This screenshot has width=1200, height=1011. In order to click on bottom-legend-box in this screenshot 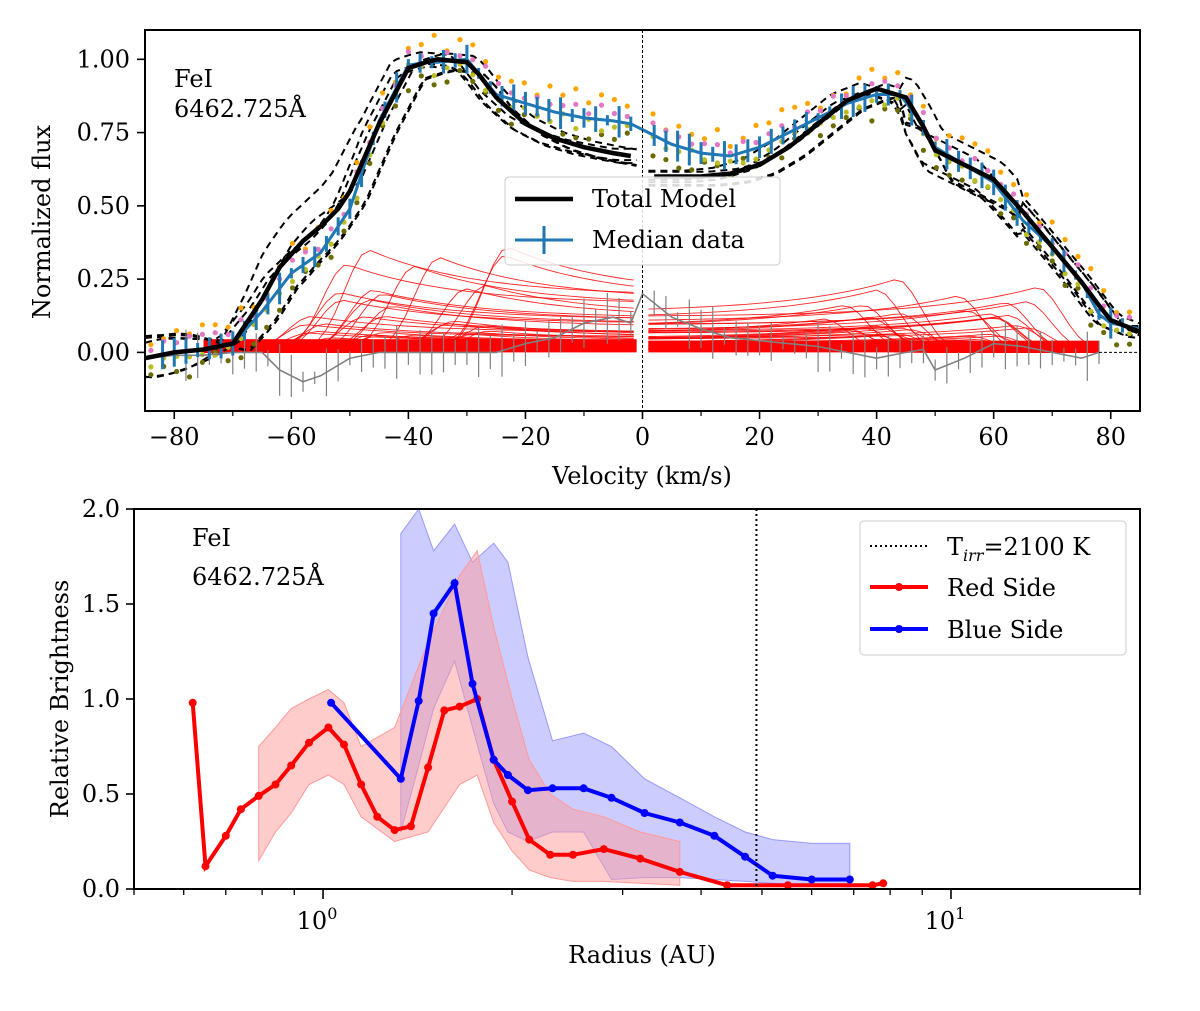, I will do `click(993, 588)`.